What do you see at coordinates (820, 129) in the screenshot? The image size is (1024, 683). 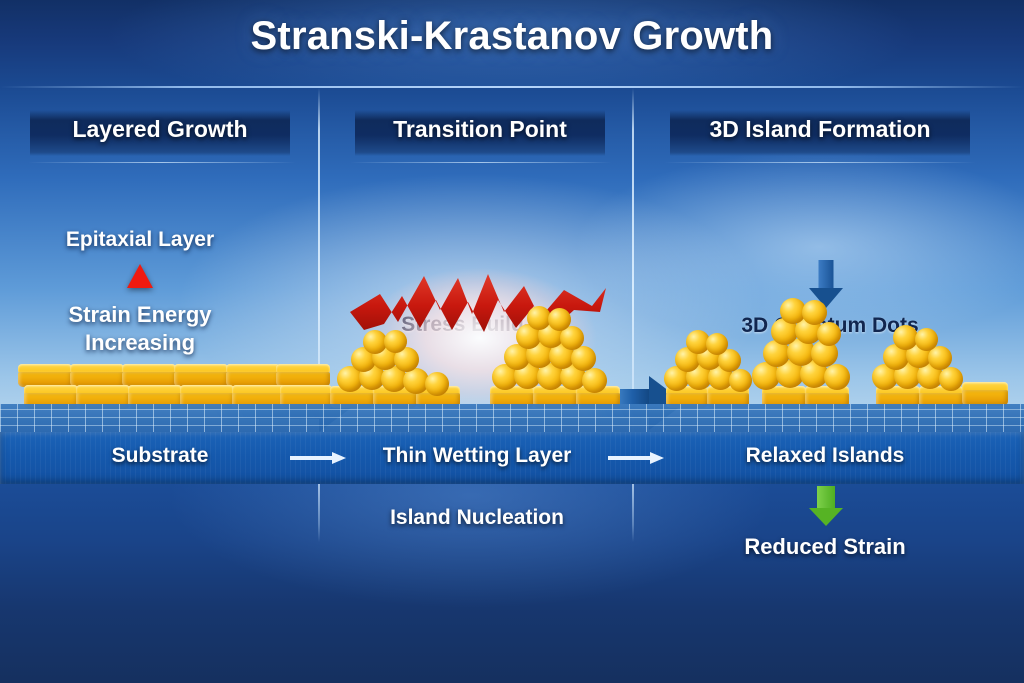 I see `panel-header-3d-island-formation: 3D Island Formation` at bounding box center [820, 129].